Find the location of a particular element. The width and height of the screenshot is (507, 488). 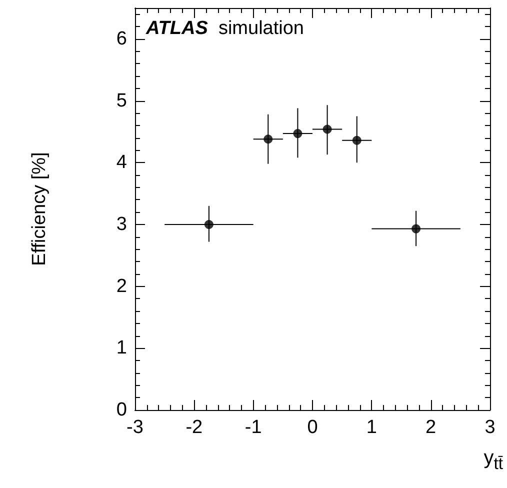

x-tick-label: 0 is located at coordinates (312, 427).